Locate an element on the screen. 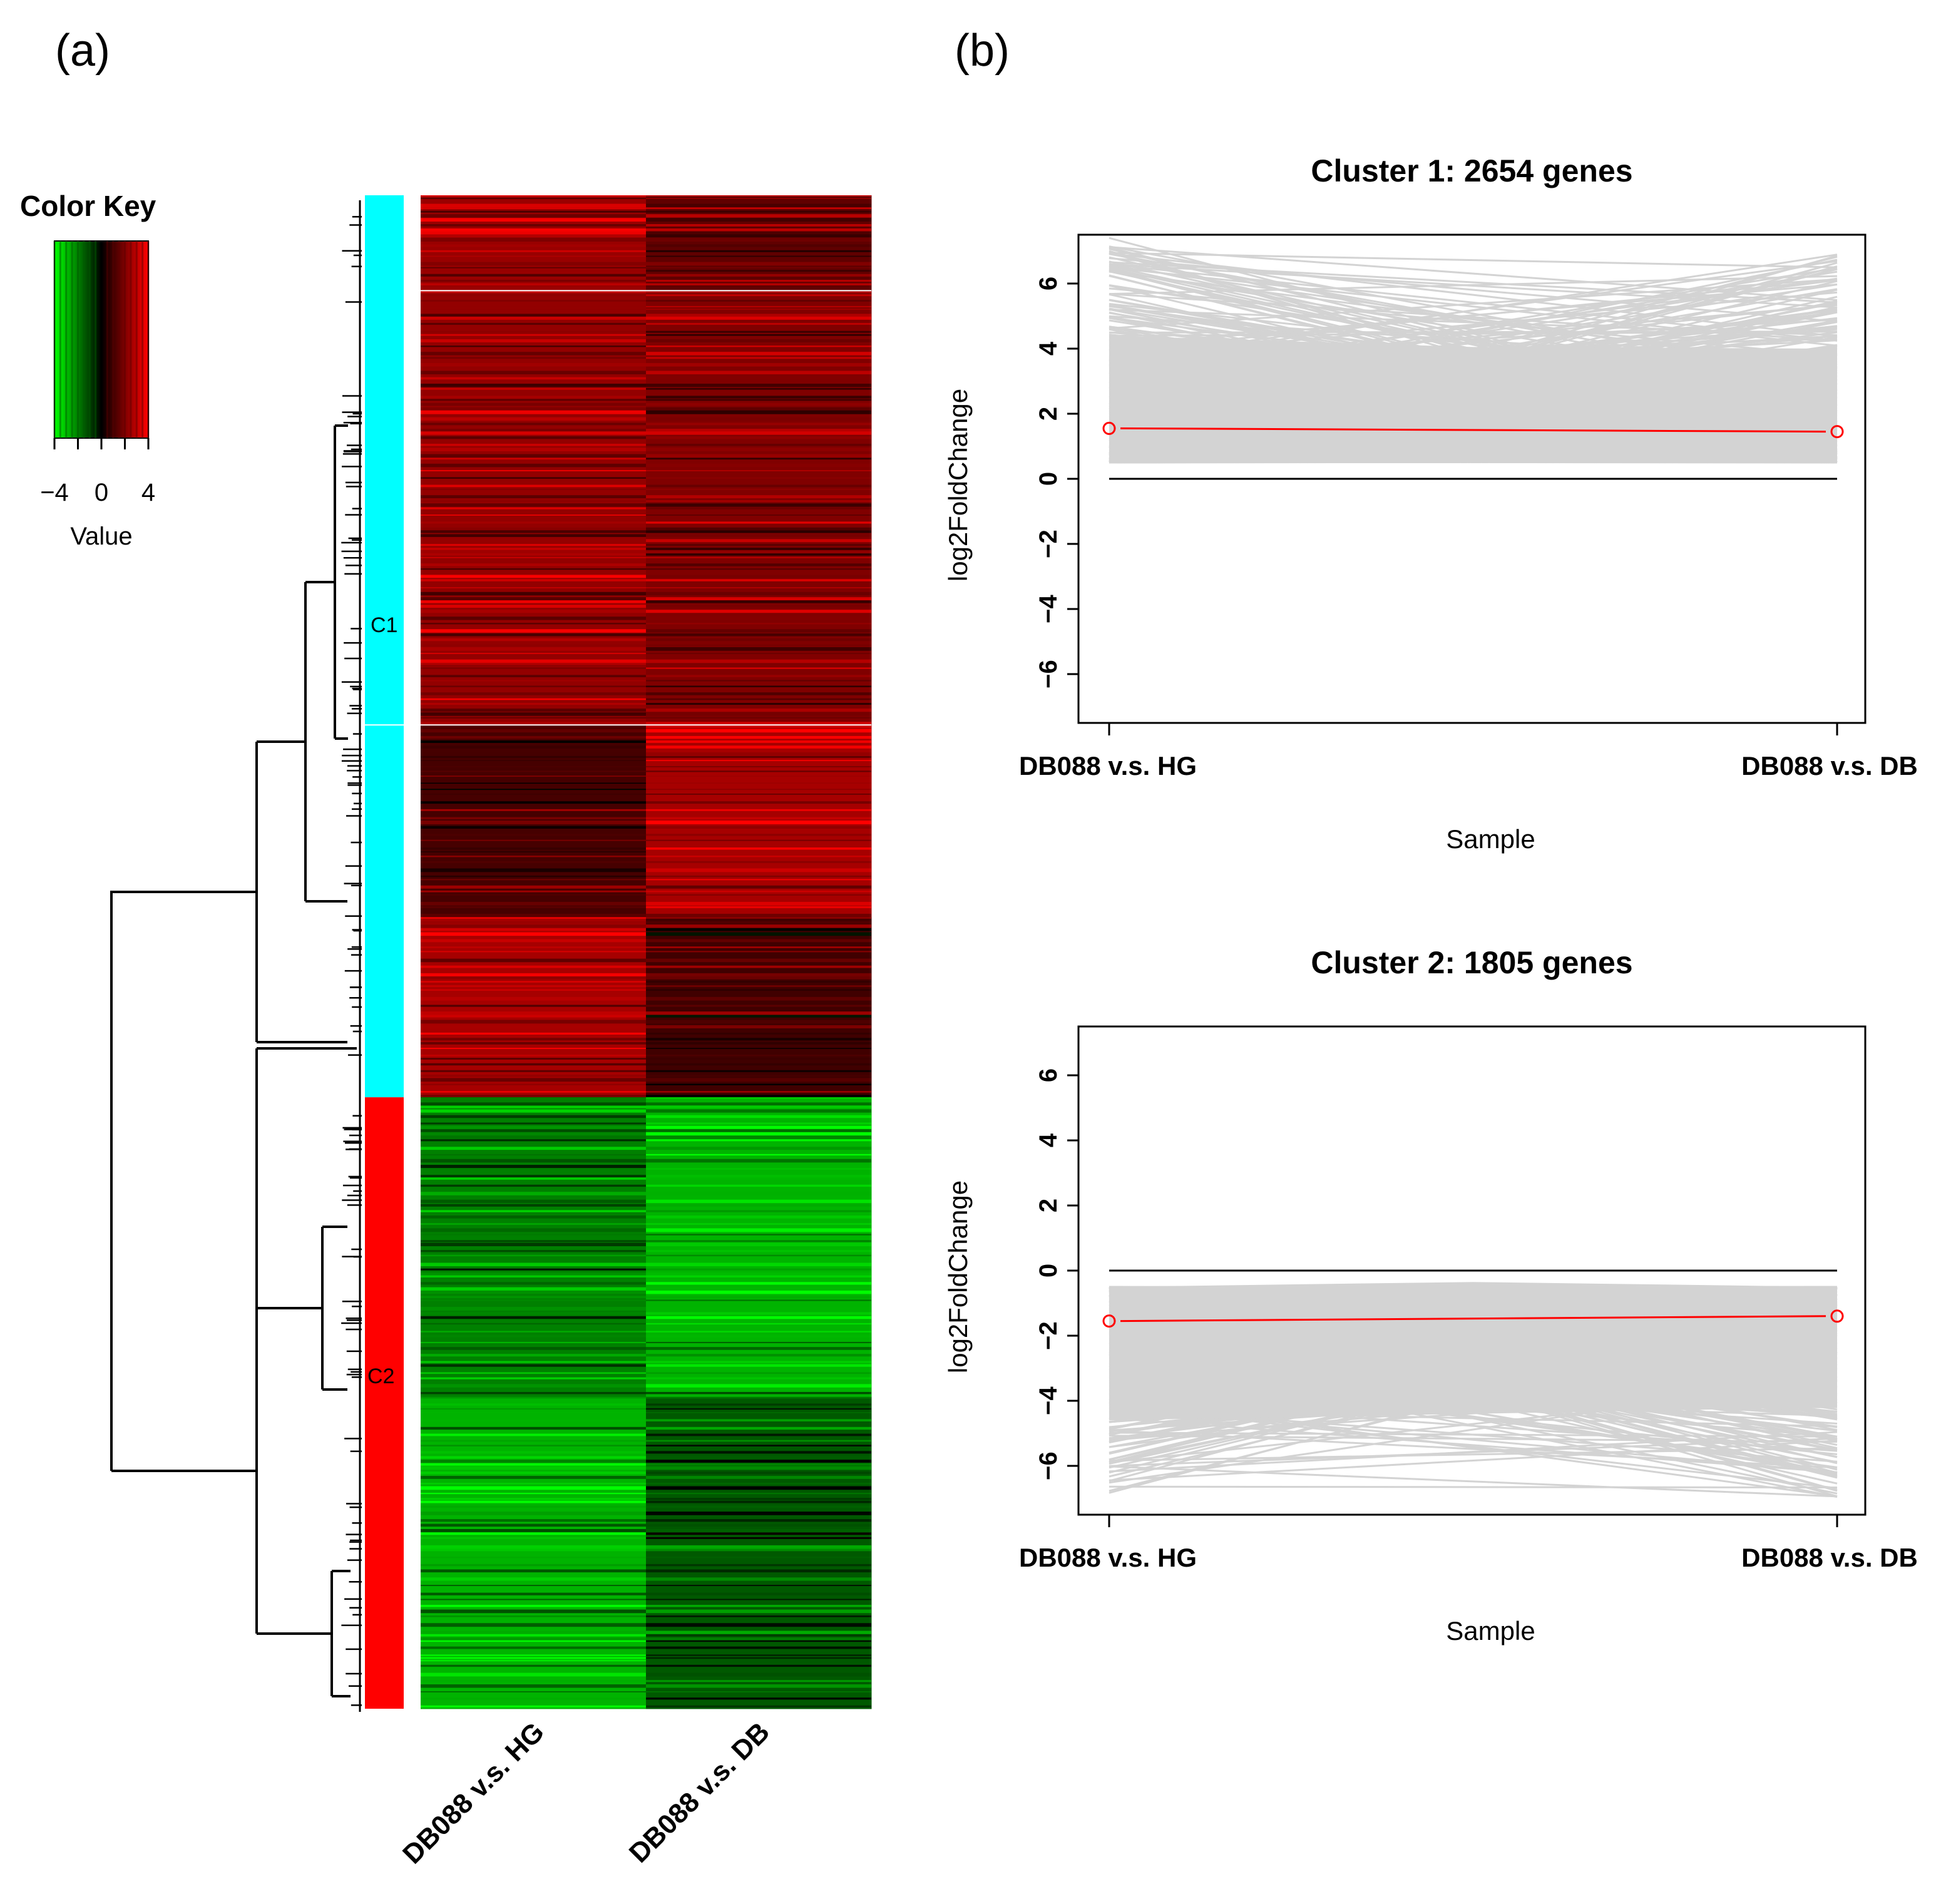 Image resolution: width=1936 pixels, height=1904 pixels. y-tick-label: 2 is located at coordinates (1048, 1206).